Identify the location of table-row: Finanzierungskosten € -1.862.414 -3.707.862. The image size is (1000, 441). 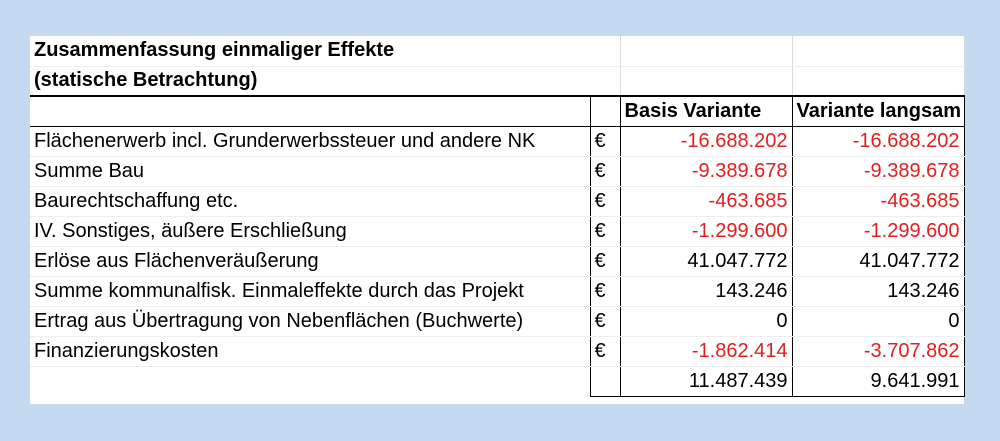
(497, 351).